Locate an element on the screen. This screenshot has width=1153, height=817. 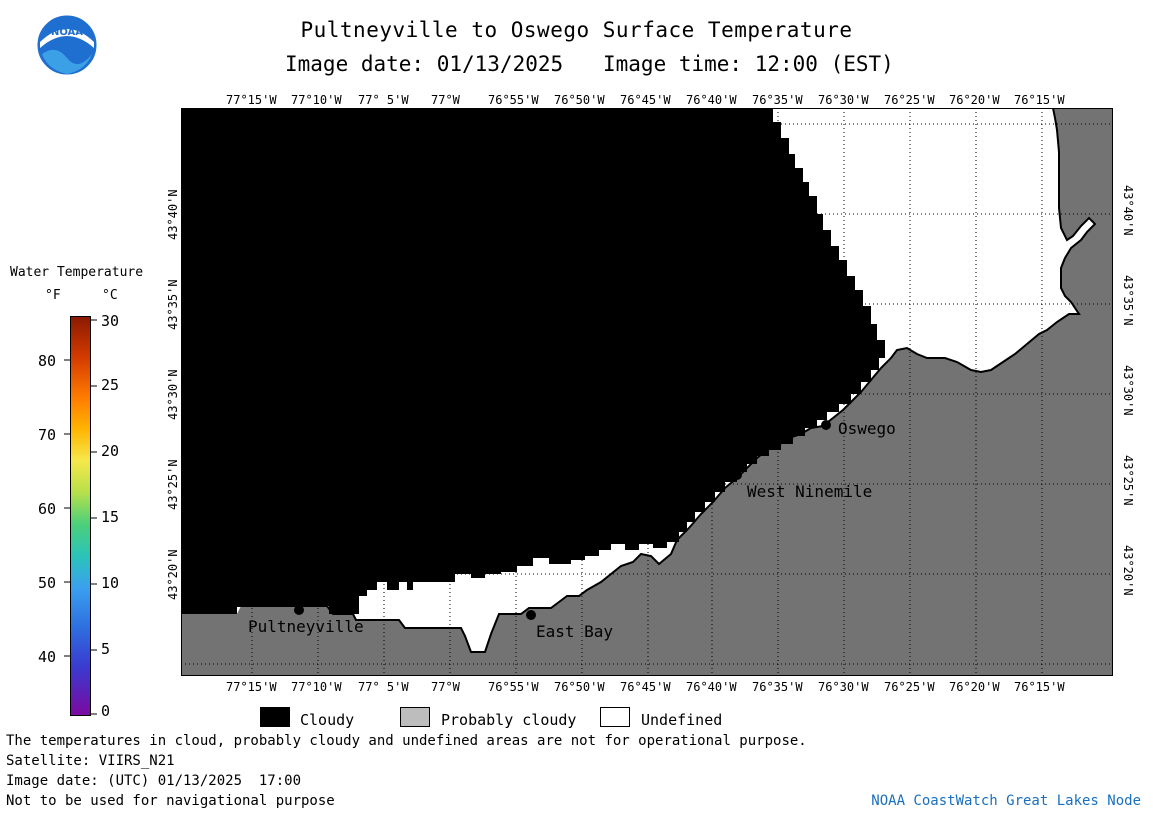
colorbar-c-label: 5 is located at coordinates (106, 649).